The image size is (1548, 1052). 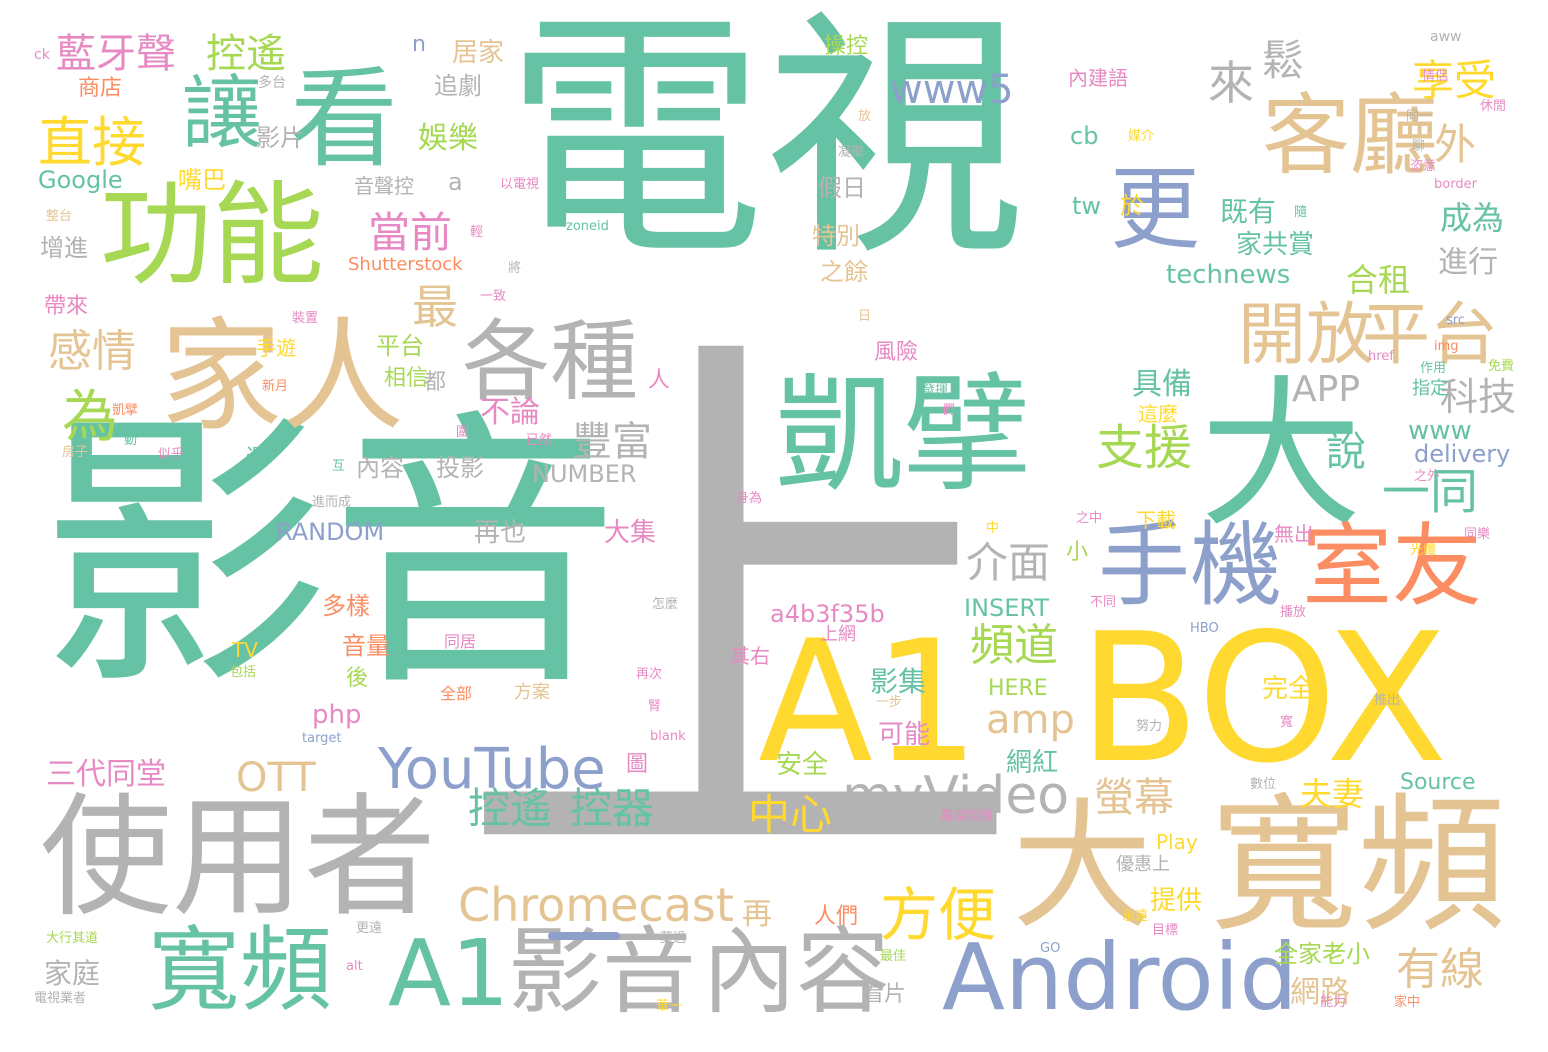 I want to click on word-huayi: 華一, so click(x=669, y=1006).